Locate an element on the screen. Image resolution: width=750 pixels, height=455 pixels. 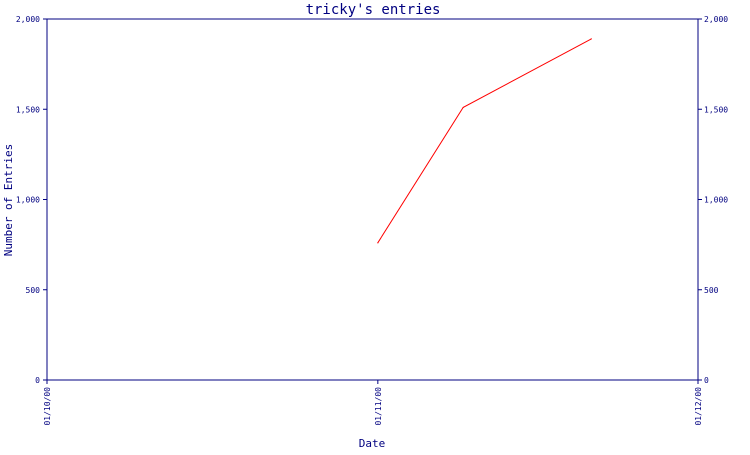
series-line is located at coordinates (484, 141).